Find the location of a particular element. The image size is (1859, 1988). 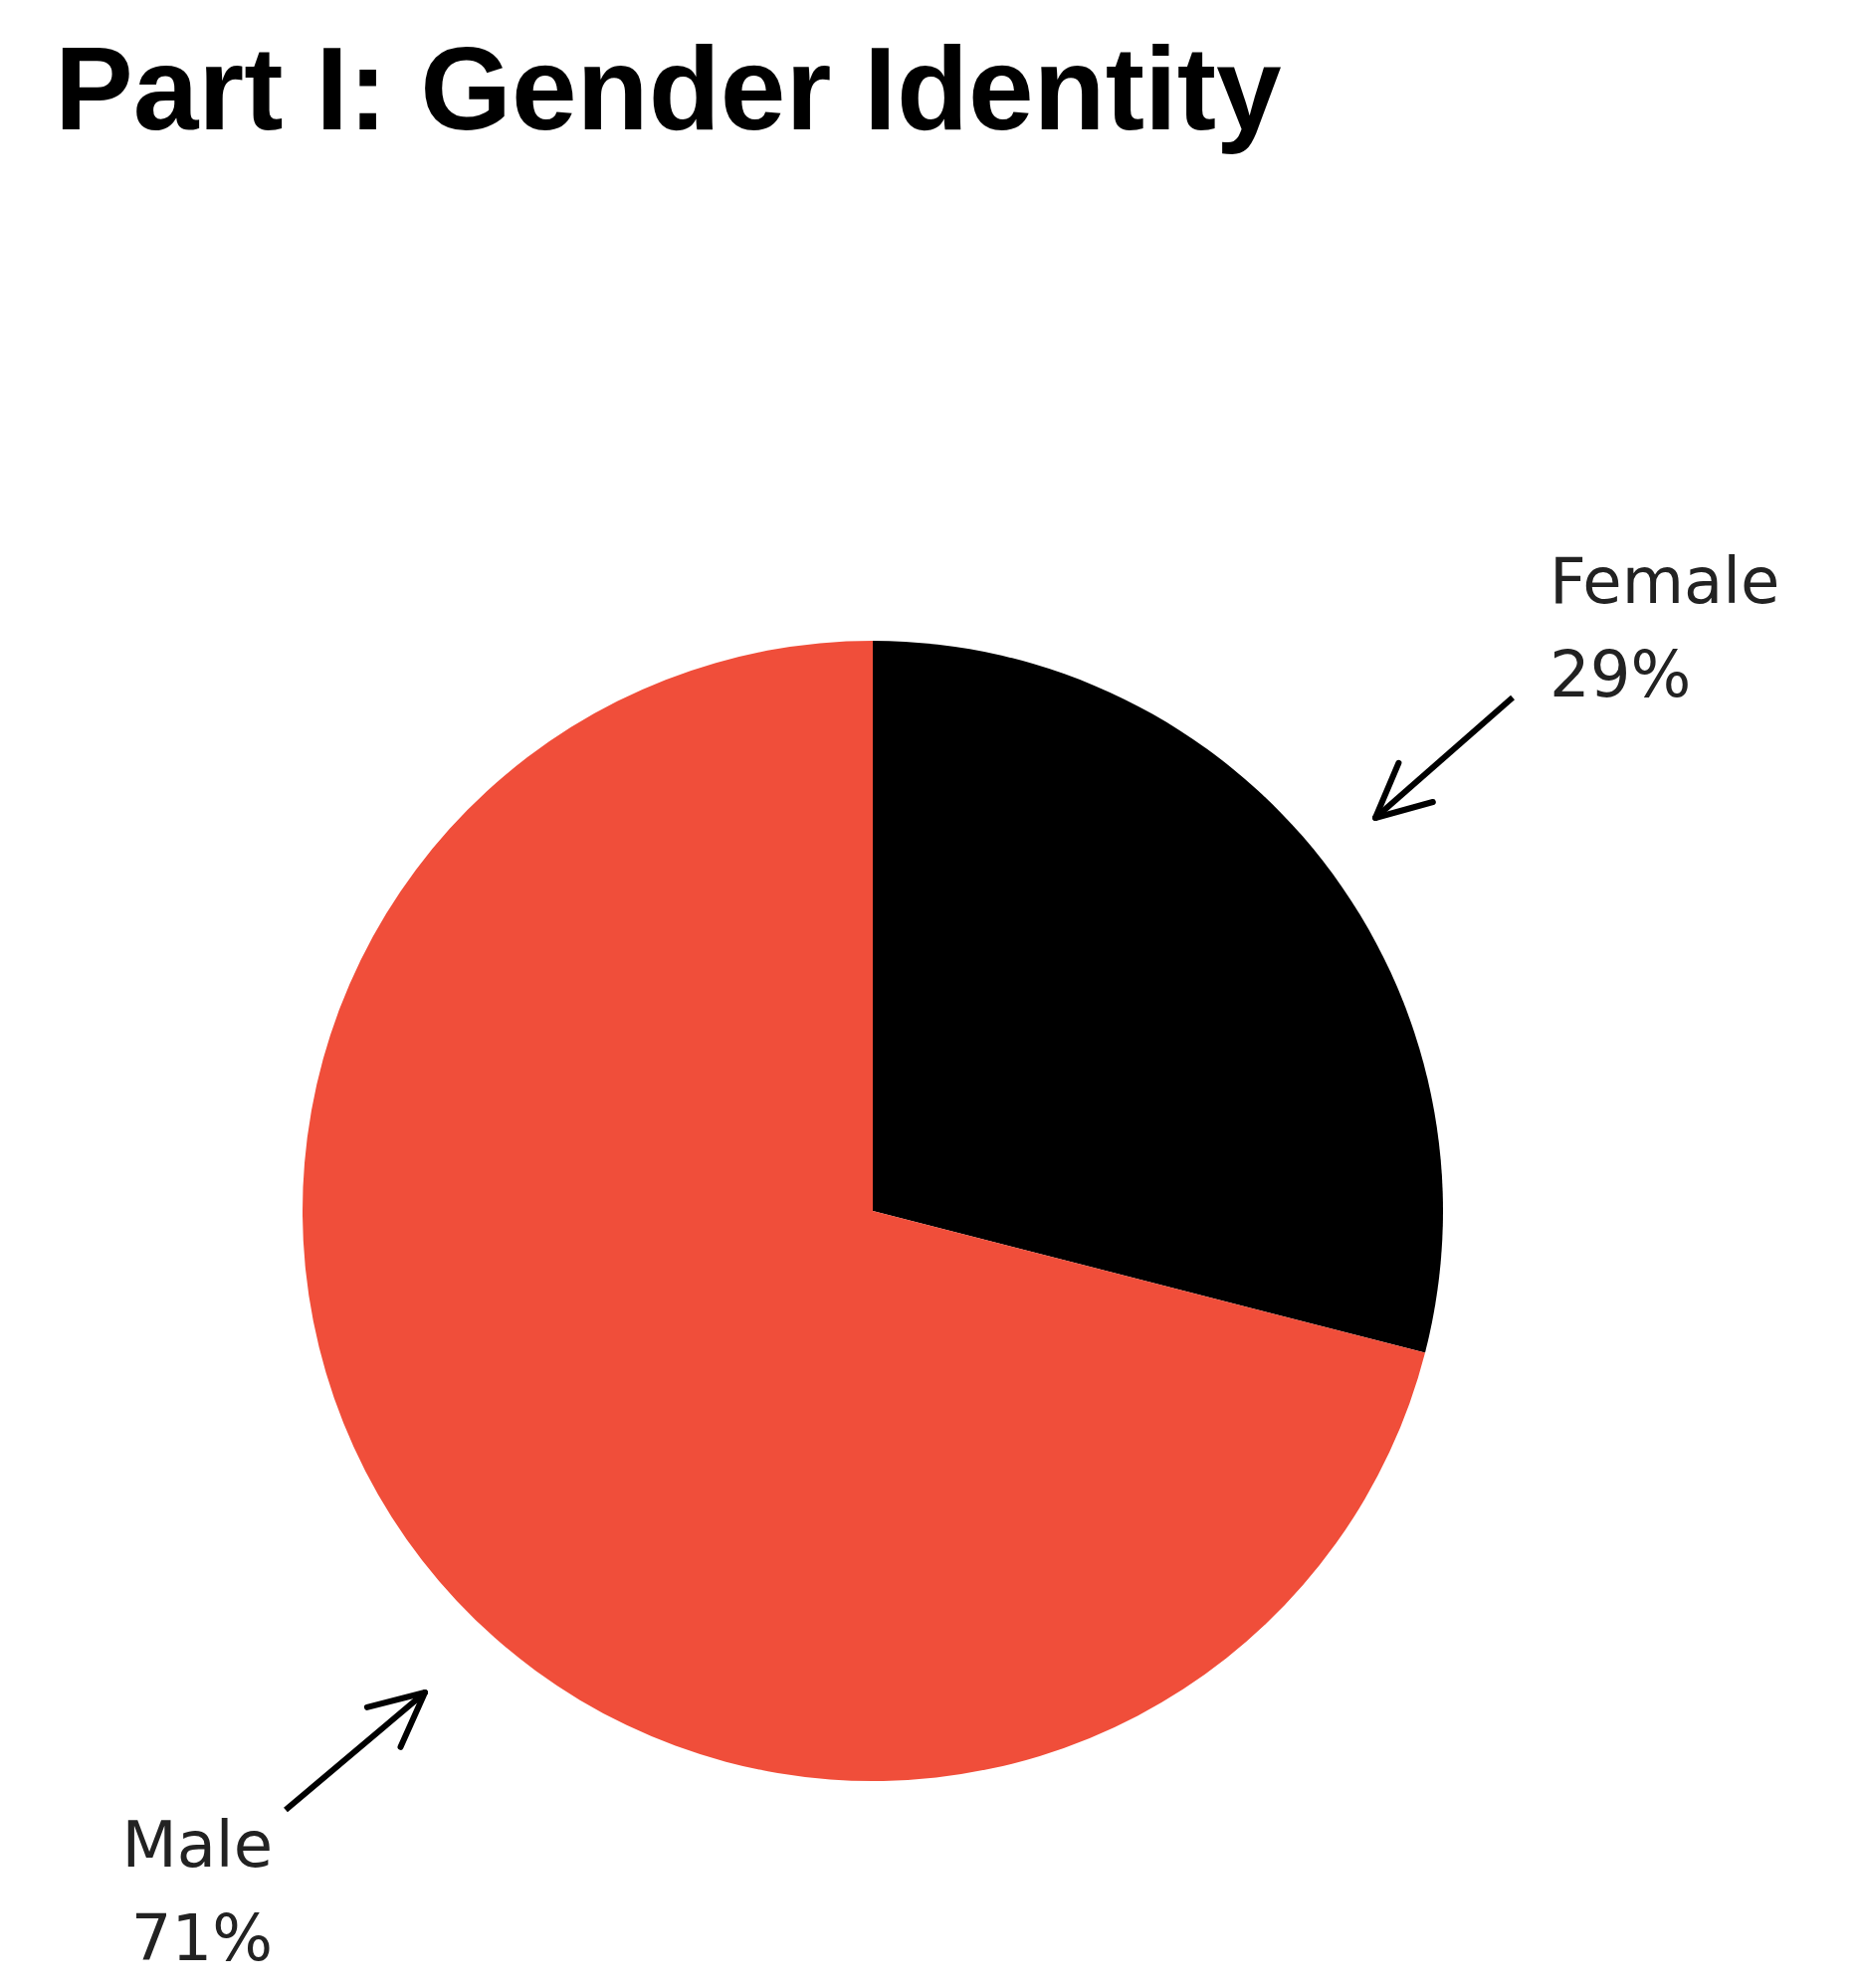

slice-label: Male is located at coordinates (197, 1845).